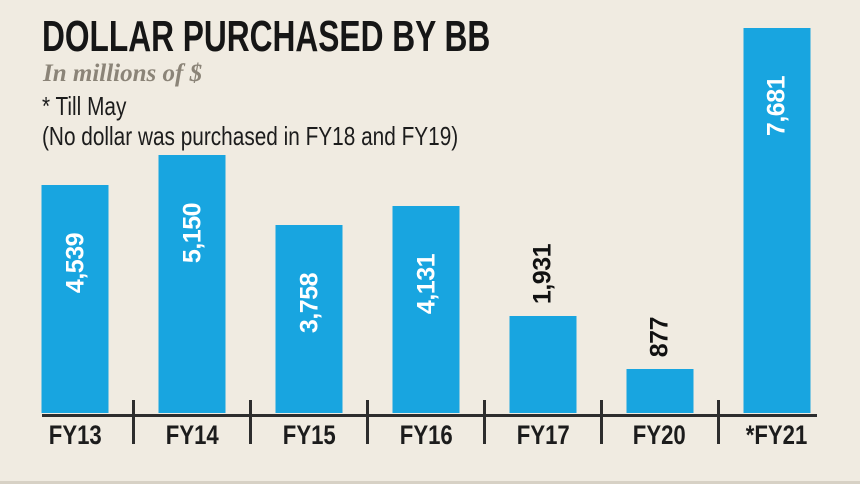 The image size is (860, 484). What do you see at coordinates (660, 365) in the screenshot?
I see `bar-FY20: 877` at bounding box center [660, 365].